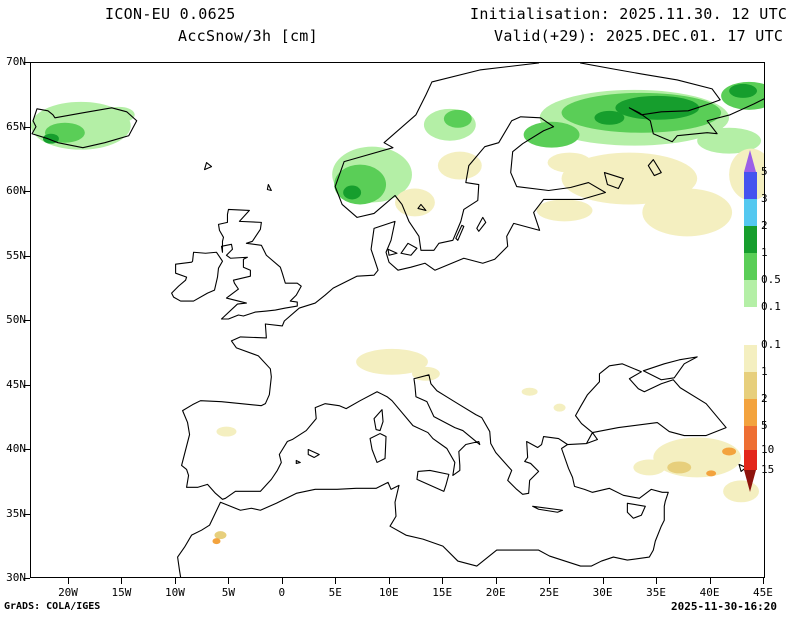 The image size is (800, 618). What do you see at coordinates (763, 592) in the screenshot?
I see `lon-label: 45E` at bounding box center [763, 592].